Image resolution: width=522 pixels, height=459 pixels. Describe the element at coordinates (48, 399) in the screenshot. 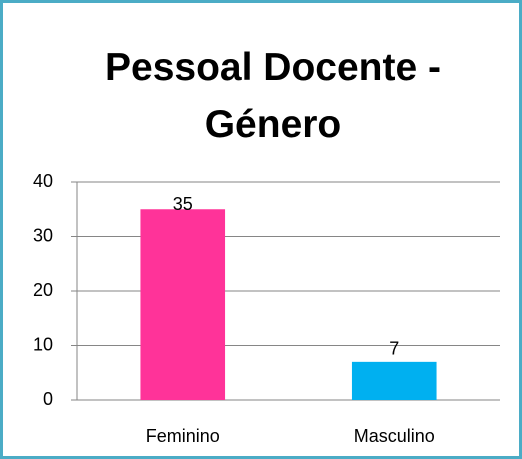

I see `y-tick-label: 0` at that location.